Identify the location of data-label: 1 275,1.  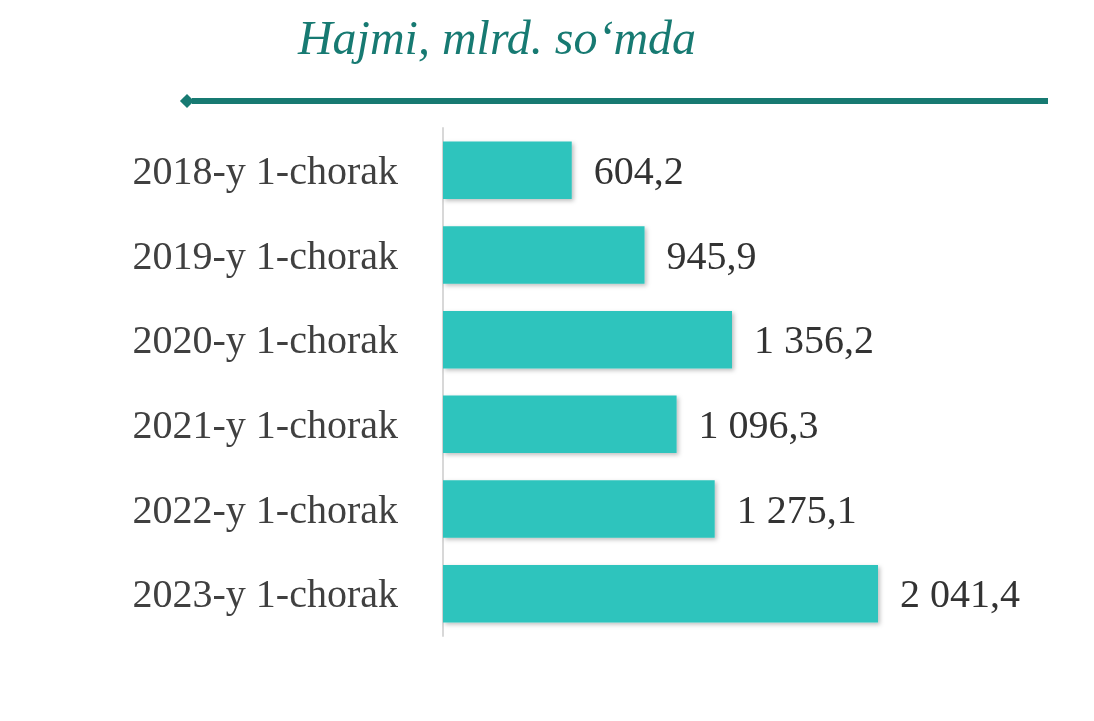
(796, 509).